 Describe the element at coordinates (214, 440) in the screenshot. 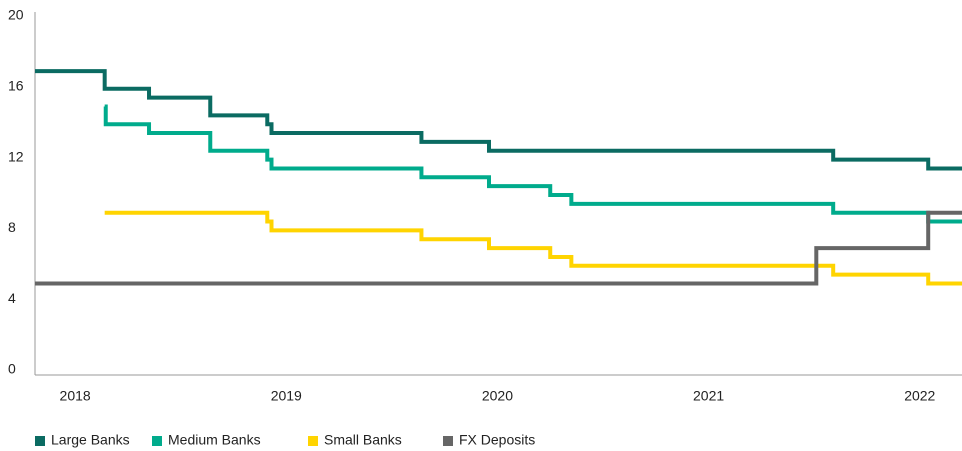

I see `legend-label: Medium Banks` at that location.